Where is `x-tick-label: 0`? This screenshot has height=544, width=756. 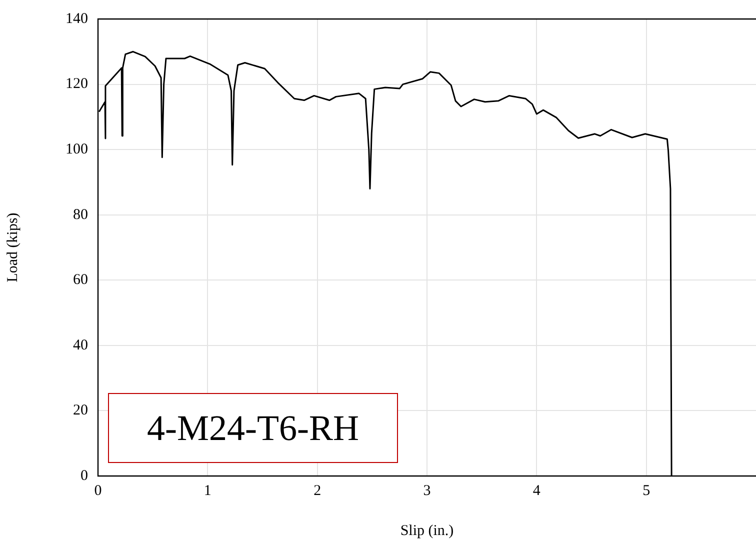
x-tick-label: 0 is located at coordinates (98, 490).